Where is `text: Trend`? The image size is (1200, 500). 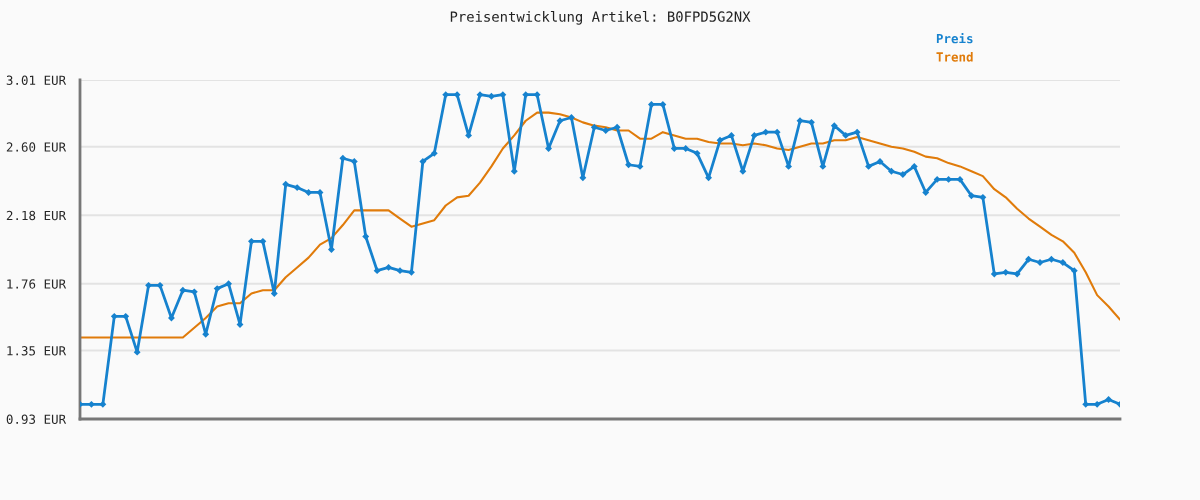
text: Trend is located at coordinates (954, 56).